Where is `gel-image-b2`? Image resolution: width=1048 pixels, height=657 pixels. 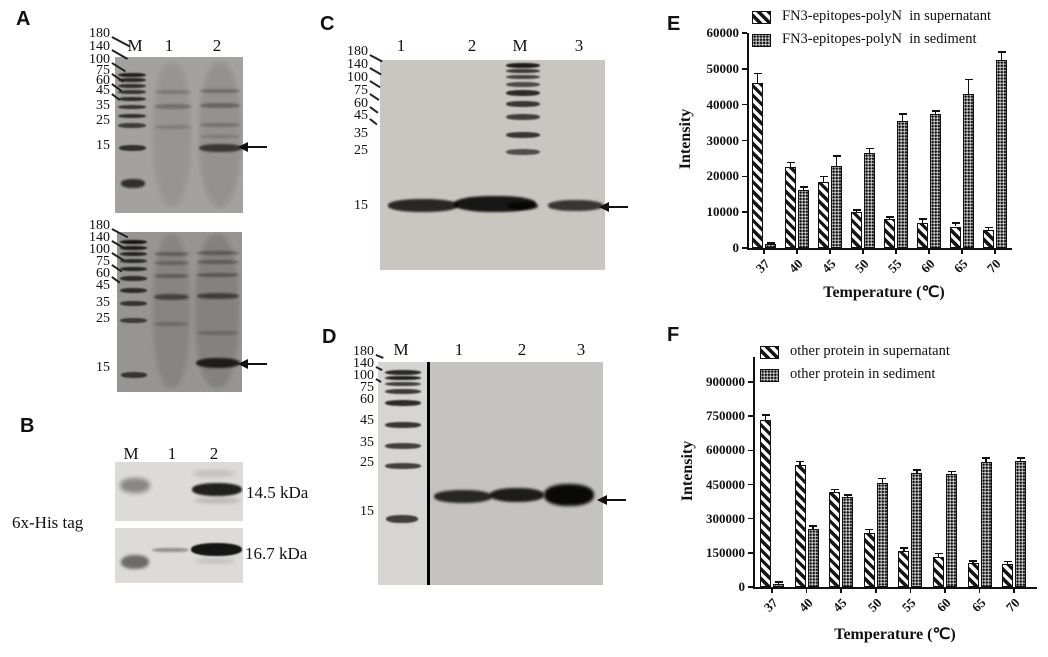
gel-image-b2 is located at coordinates (179, 555).